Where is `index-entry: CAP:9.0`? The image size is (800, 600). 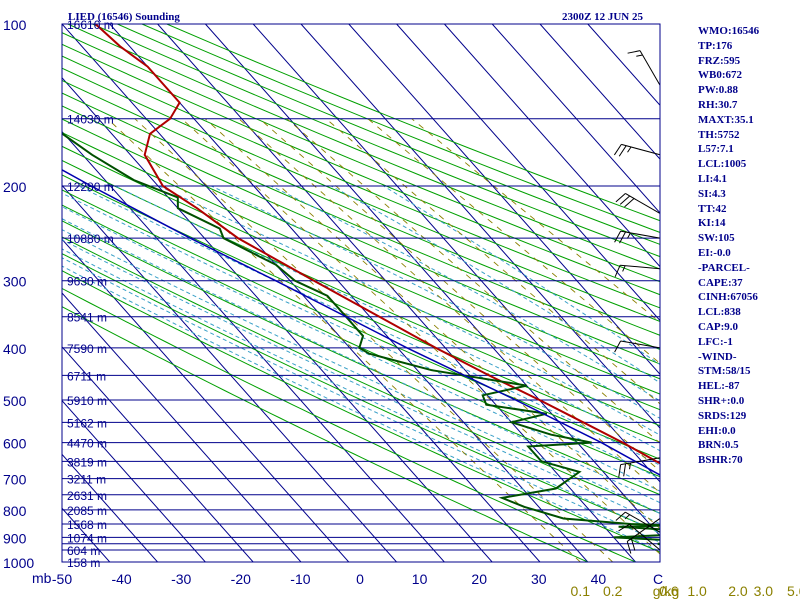 index-entry: CAP:9.0 is located at coordinates (718, 326).